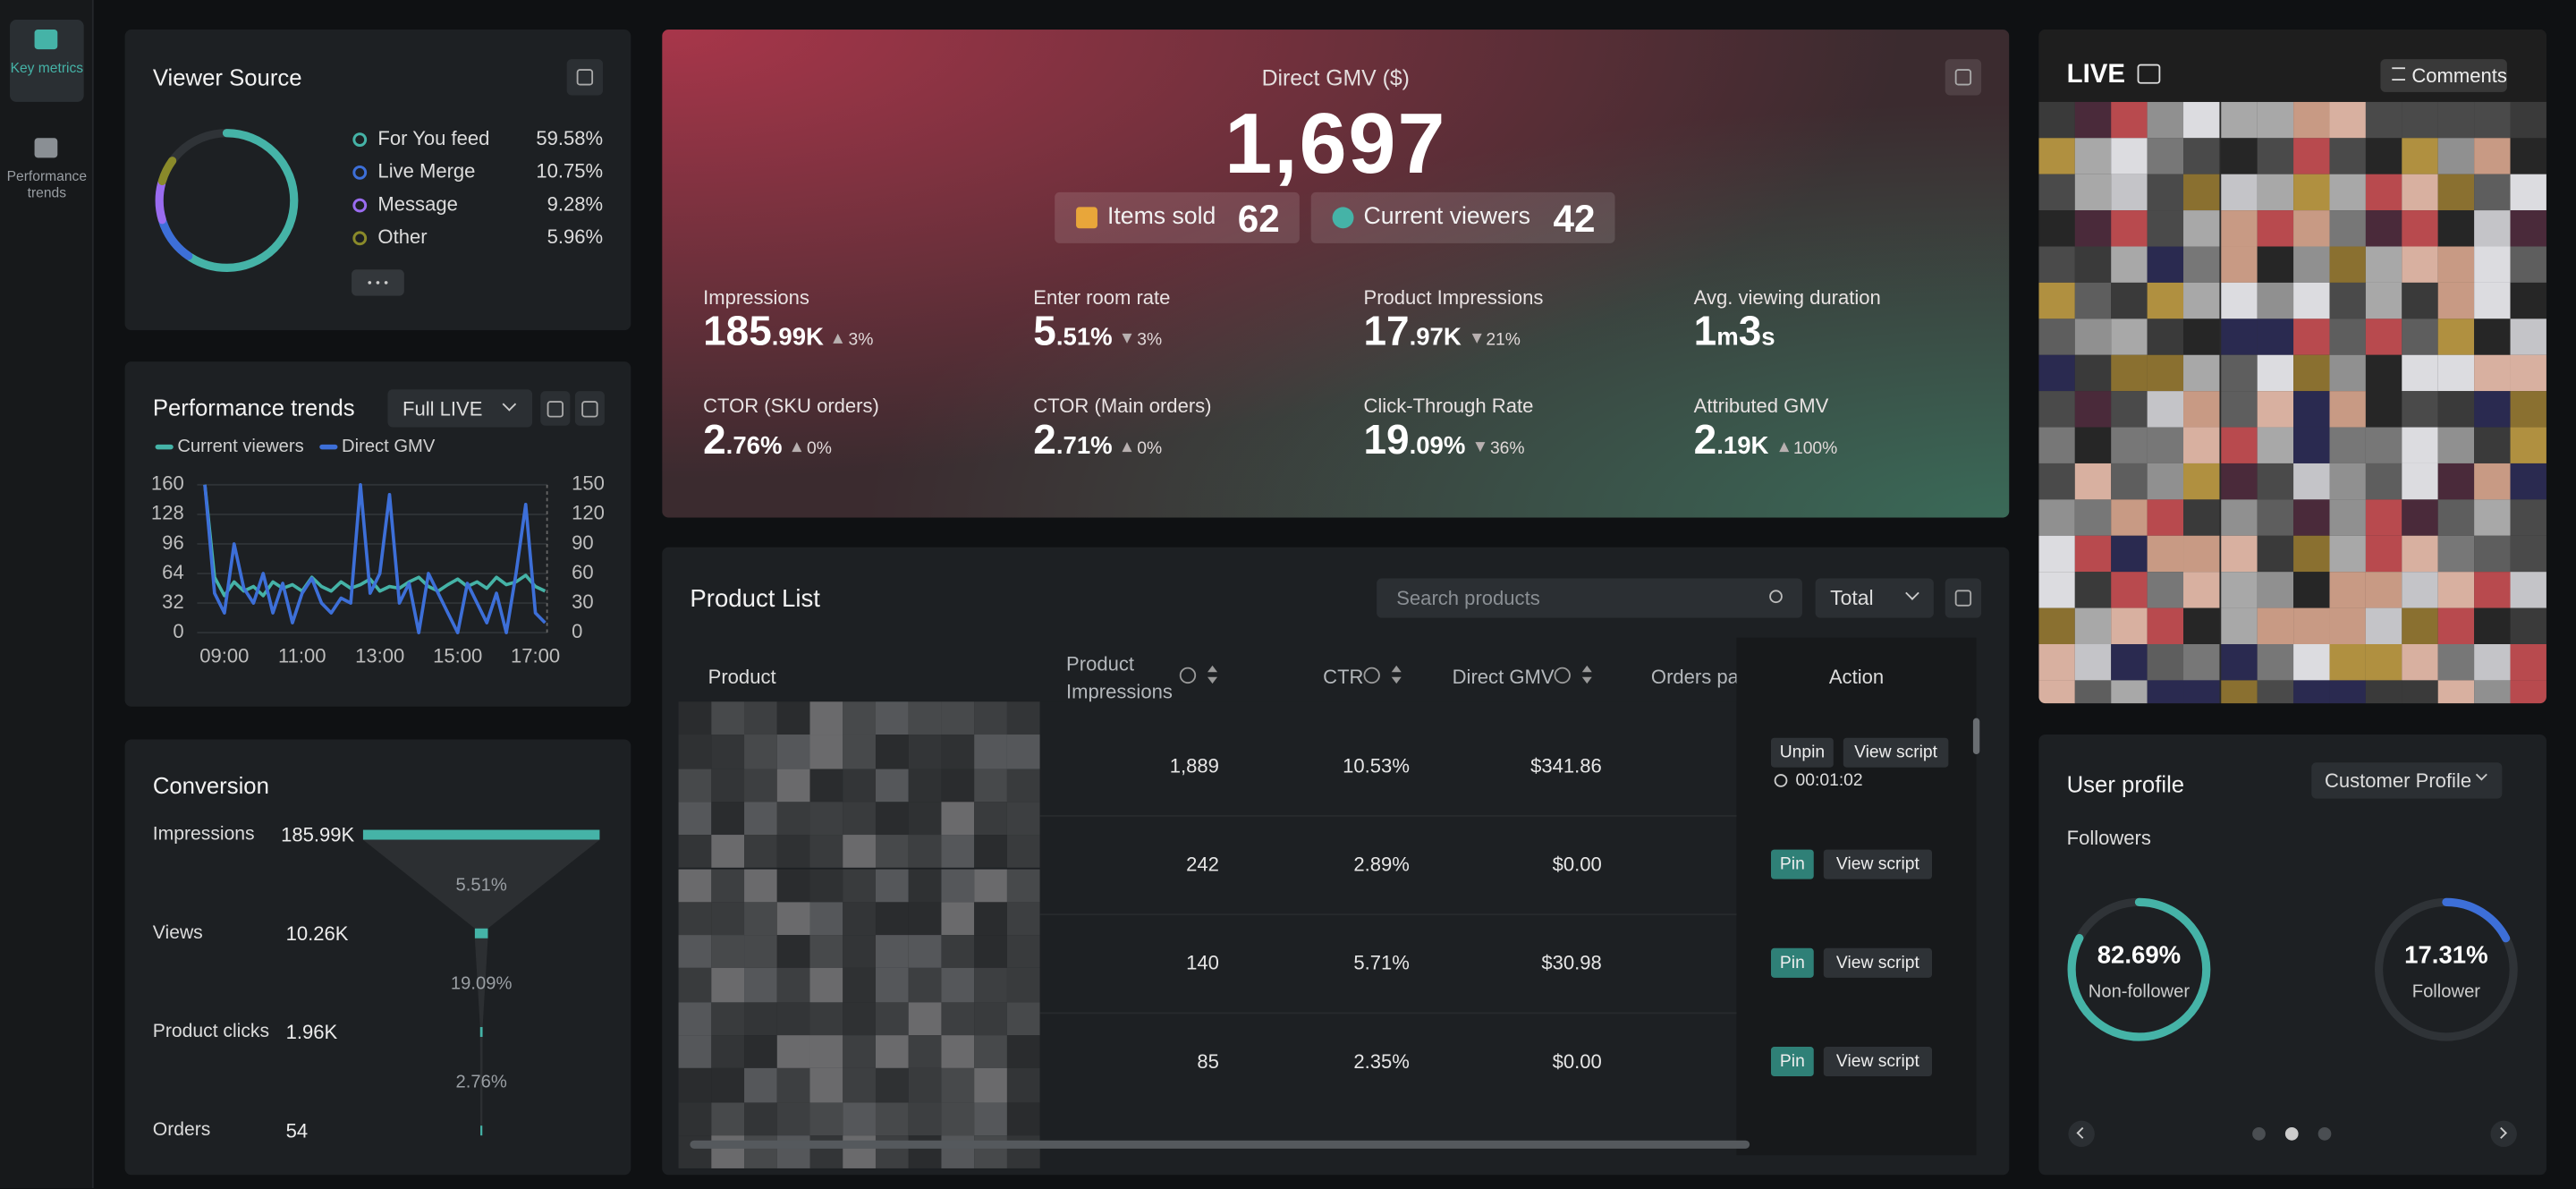  What do you see at coordinates (1258, 219) in the screenshot?
I see `badge-value: 62` at bounding box center [1258, 219].